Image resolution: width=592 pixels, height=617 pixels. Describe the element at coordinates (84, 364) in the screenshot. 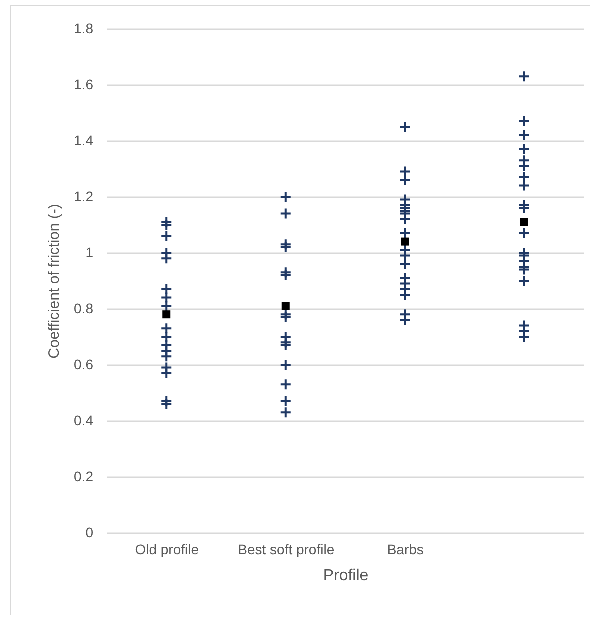

I see `y-tick-label: 0.6` at that location.